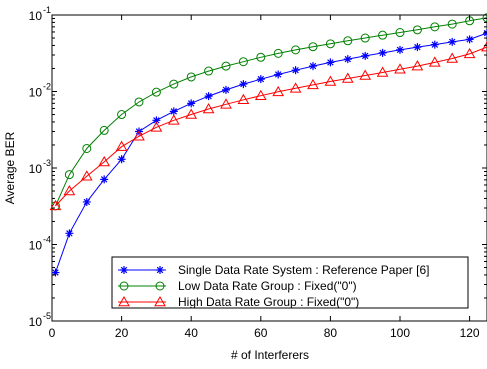  What do you see at coordinates (47, 316) in the screenshot?
I see `y-tick-exponent: -5` at bounding box center [47, 316].